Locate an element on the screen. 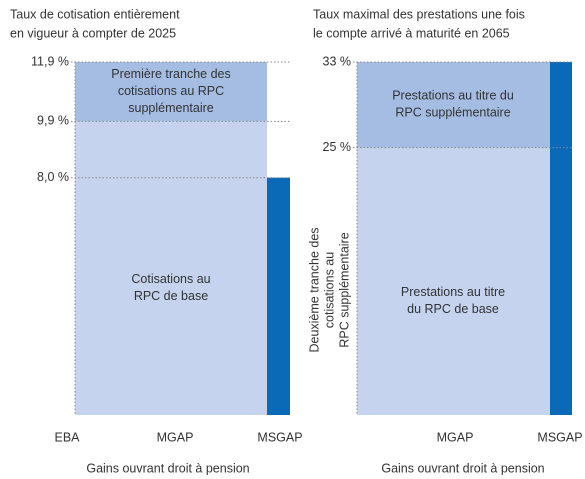  x-tick-label: EBA is located at coordinates (67, 437).